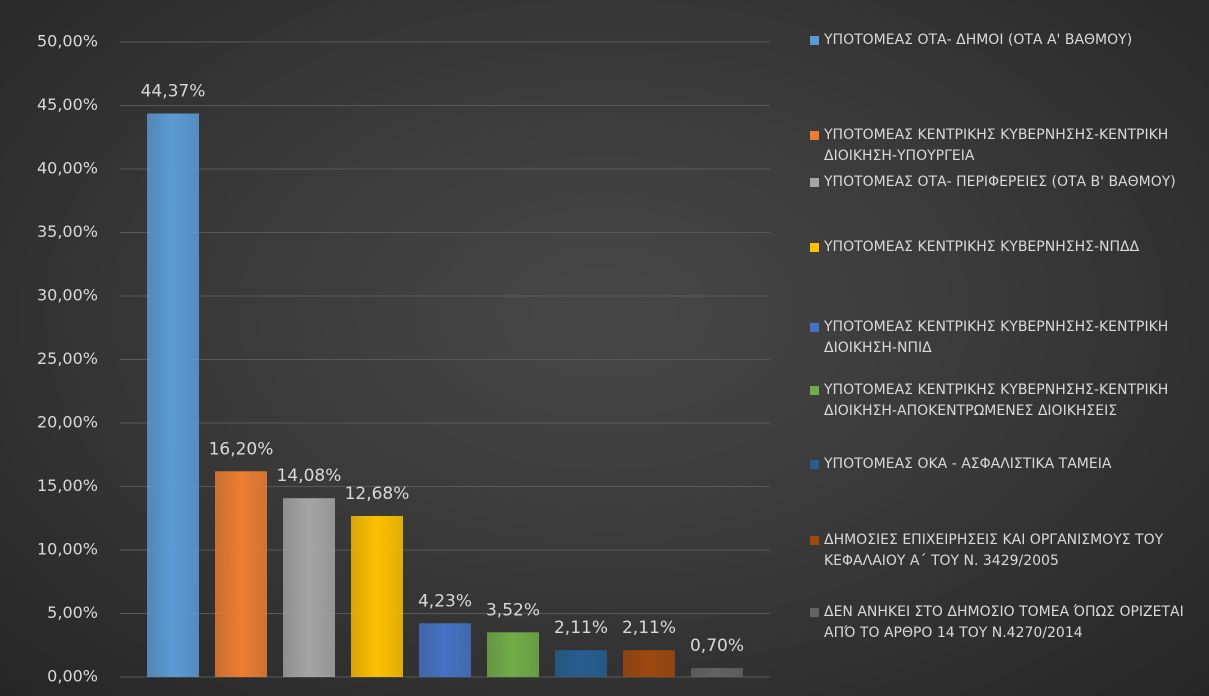 This screenshot has height=696, width=1209. Describe the element at coordinates (377, 494) in the screenshot. I see `value-label: 12,68%` at that location.